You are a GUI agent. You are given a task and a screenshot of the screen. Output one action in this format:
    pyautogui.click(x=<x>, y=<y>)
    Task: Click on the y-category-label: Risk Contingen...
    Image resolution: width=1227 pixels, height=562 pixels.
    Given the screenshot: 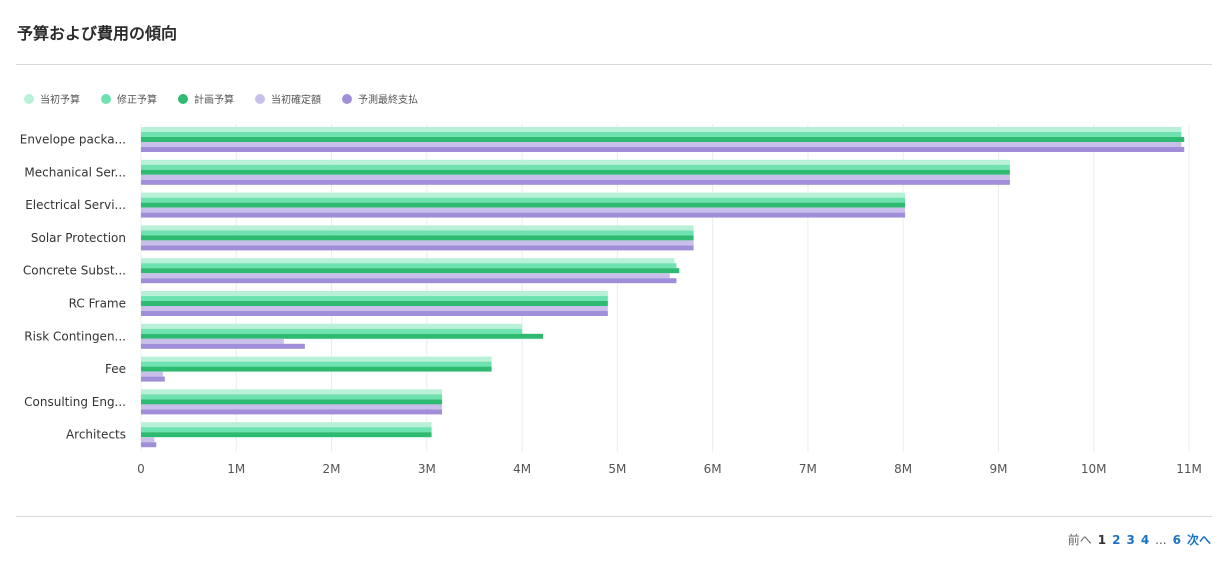 What is the action you would take?
    pyautogui.click(x=75, y=336)
    